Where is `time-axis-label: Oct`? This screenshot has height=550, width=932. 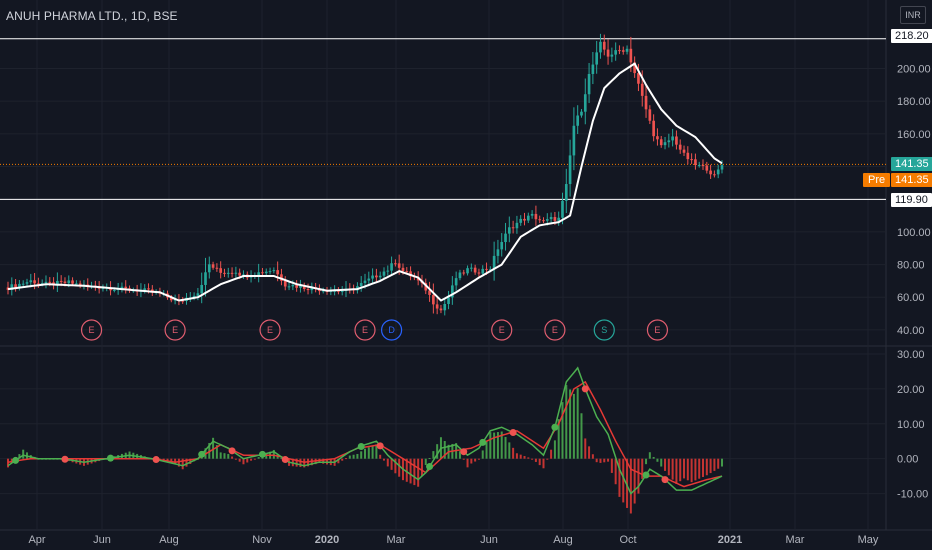 time-axis-label: Oct is located at coordinates (627, 540).